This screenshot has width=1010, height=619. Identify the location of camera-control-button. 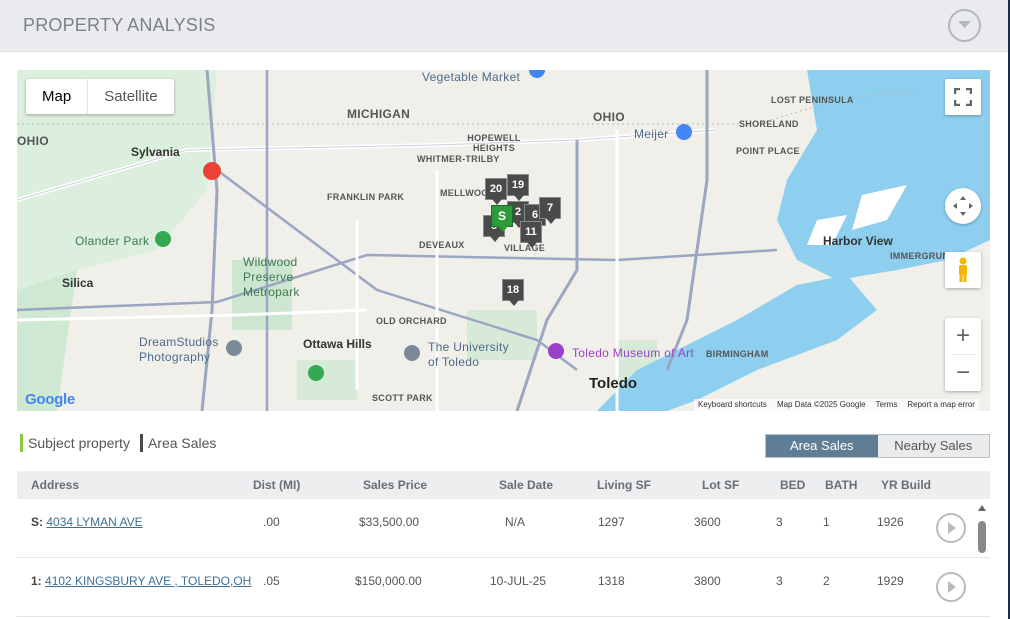
(963, 206).